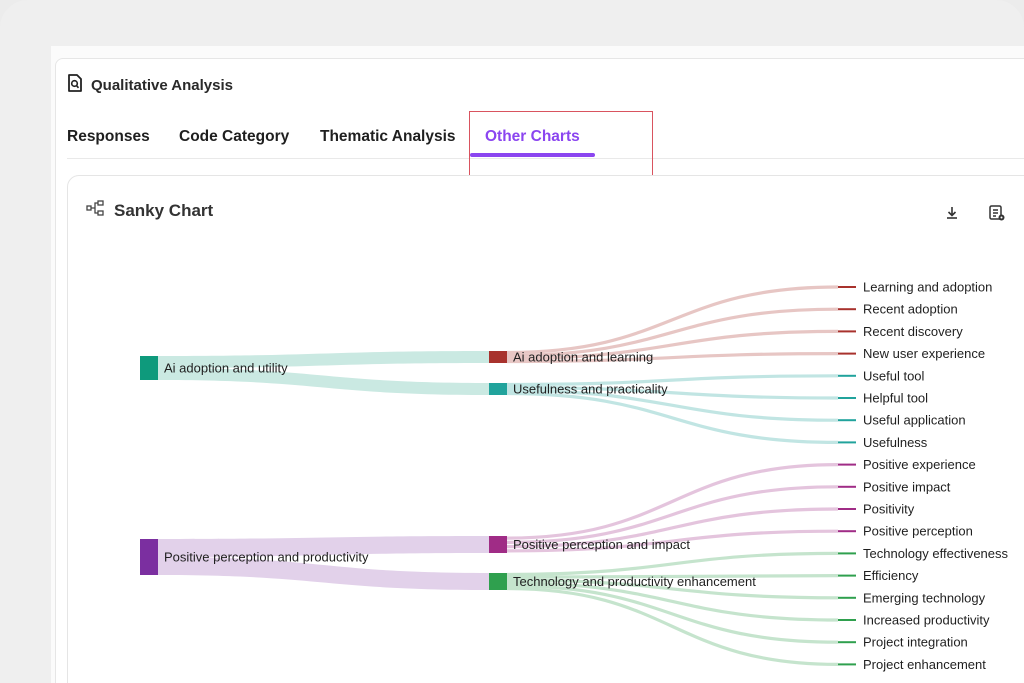 This screenshot has width=1024, height=683. I want to click on tab-responses: Responses, so click(108, 136).